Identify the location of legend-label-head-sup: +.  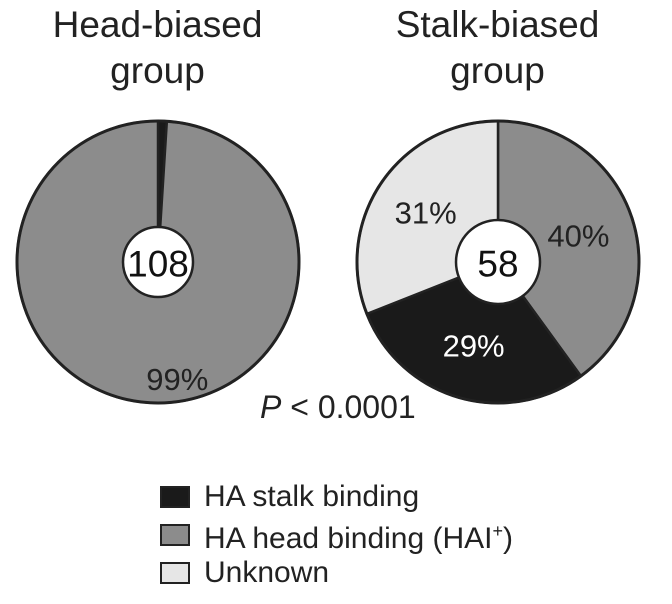
(498, 531).